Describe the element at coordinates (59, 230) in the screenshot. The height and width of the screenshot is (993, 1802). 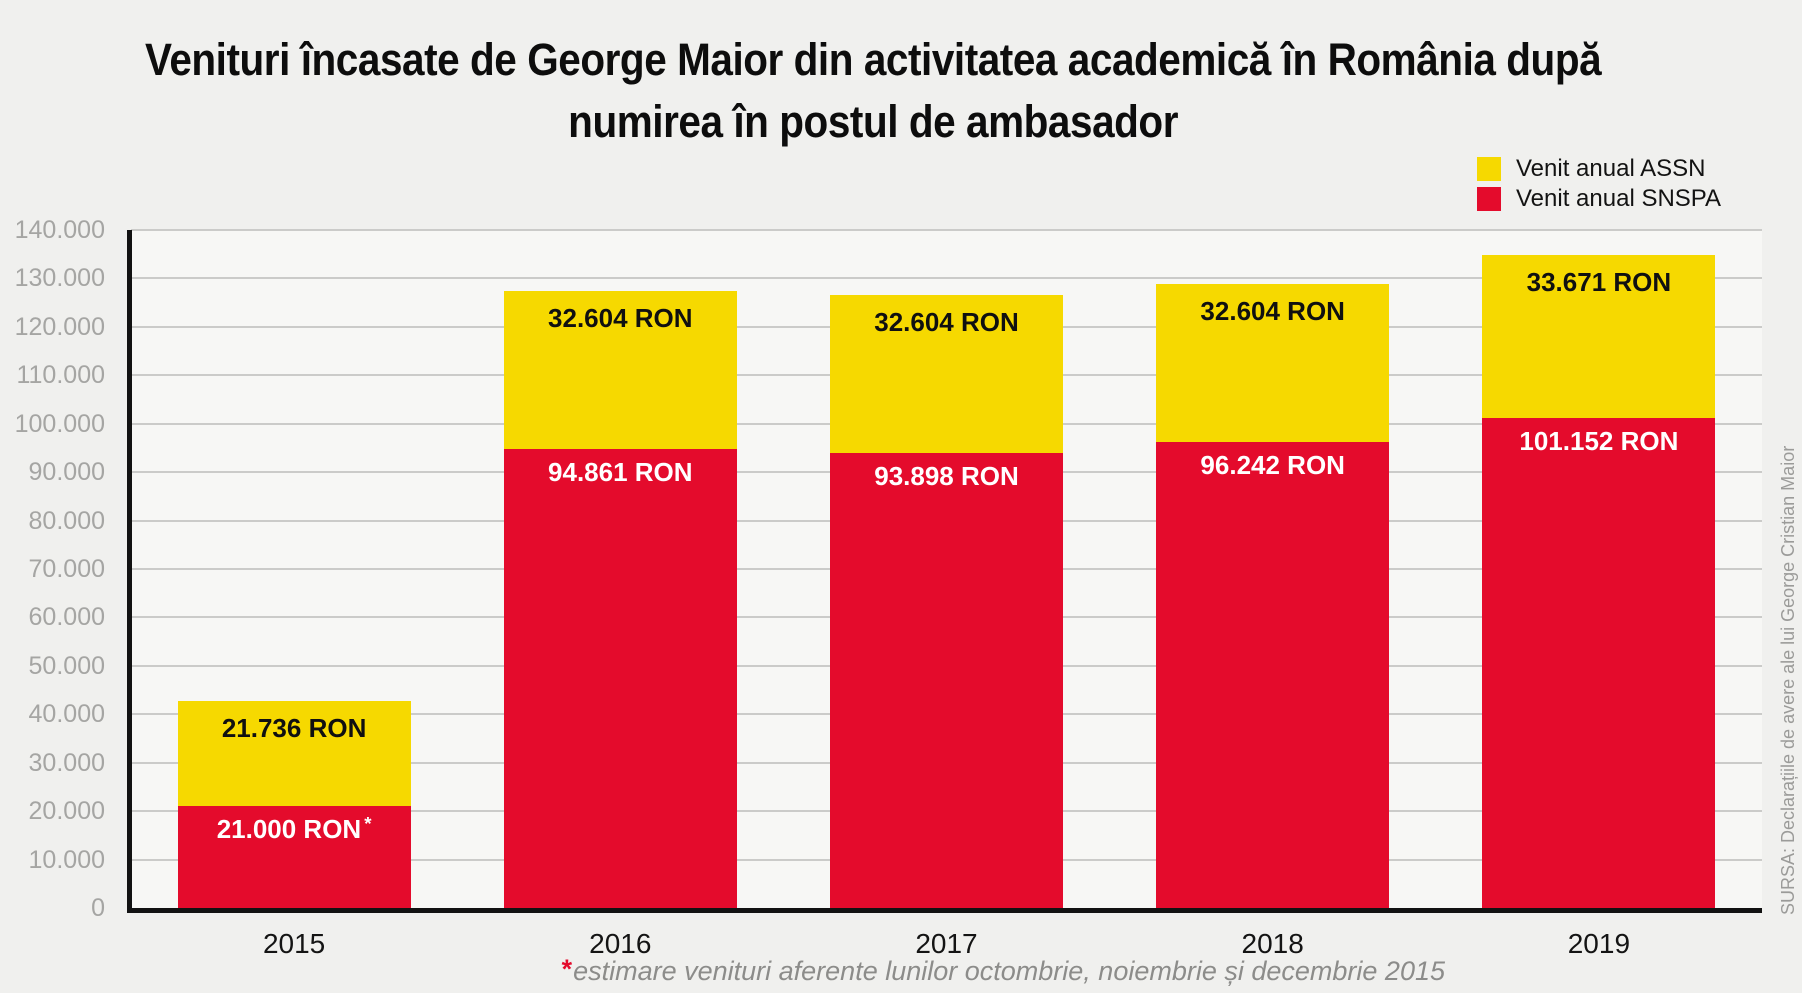
I see `y-tick-label: 140.000` at that location.